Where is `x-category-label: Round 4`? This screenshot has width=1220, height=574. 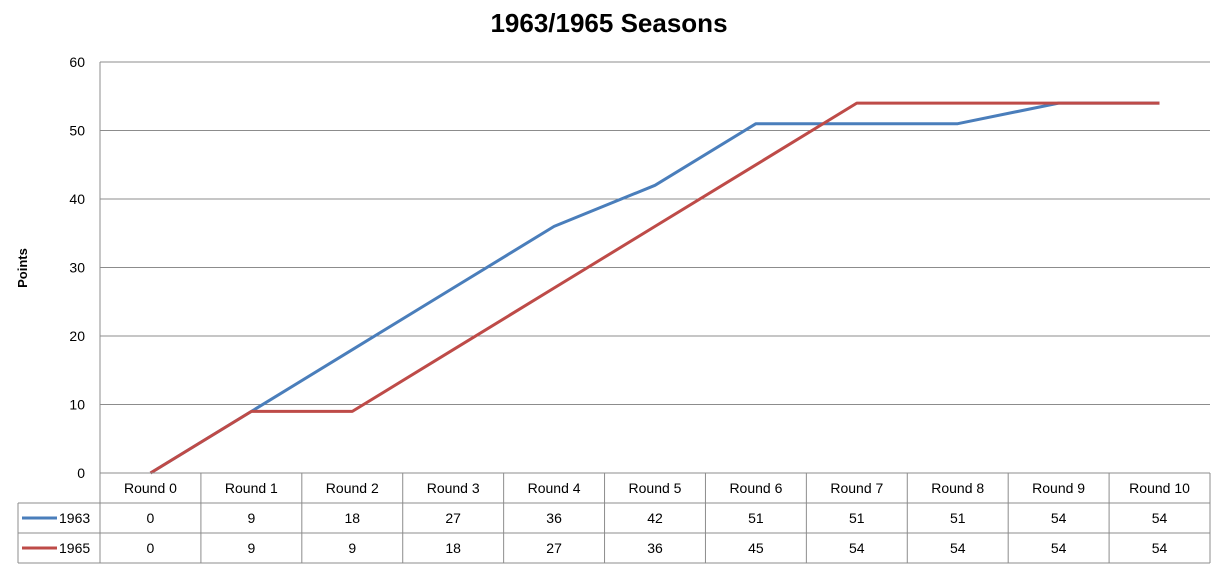 x-category-label: Round 4 is located at coordinates (554, 488).